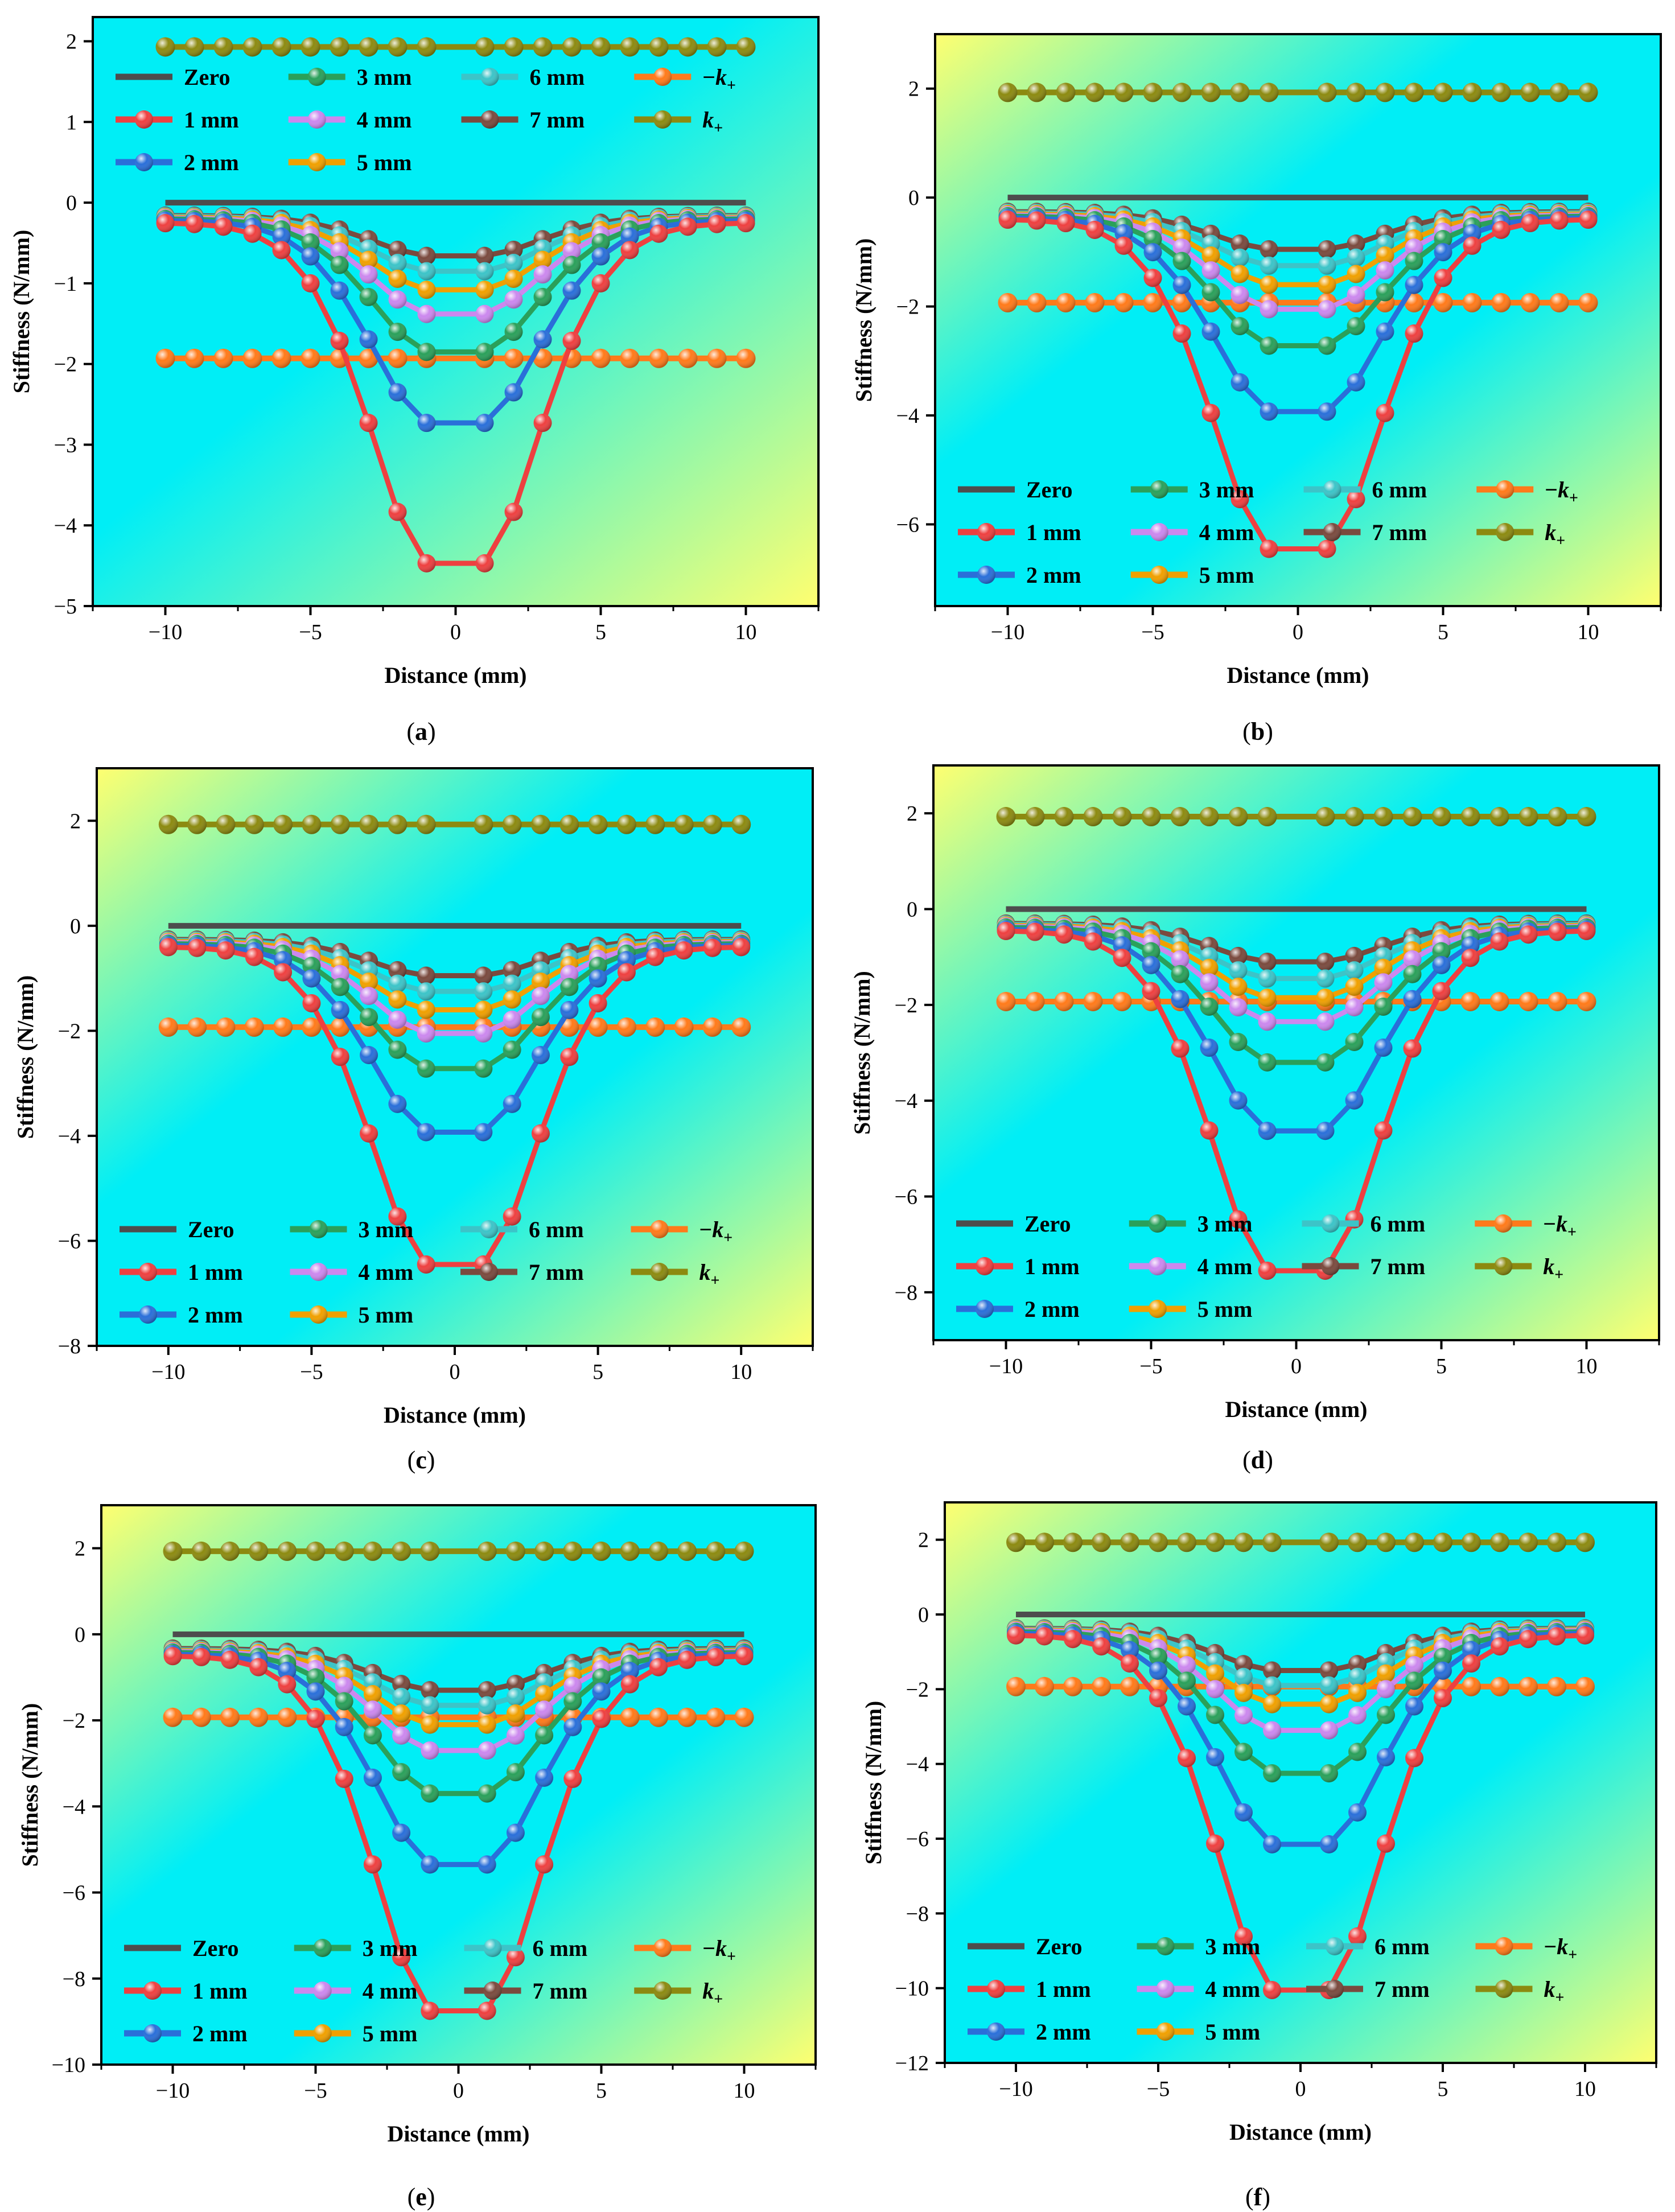 This screenshot has height=2212, width=1675. Describe the element at coordinates (523, 120) in the screenshot. I see `legend-item-7mm: 7 mm` at that location.